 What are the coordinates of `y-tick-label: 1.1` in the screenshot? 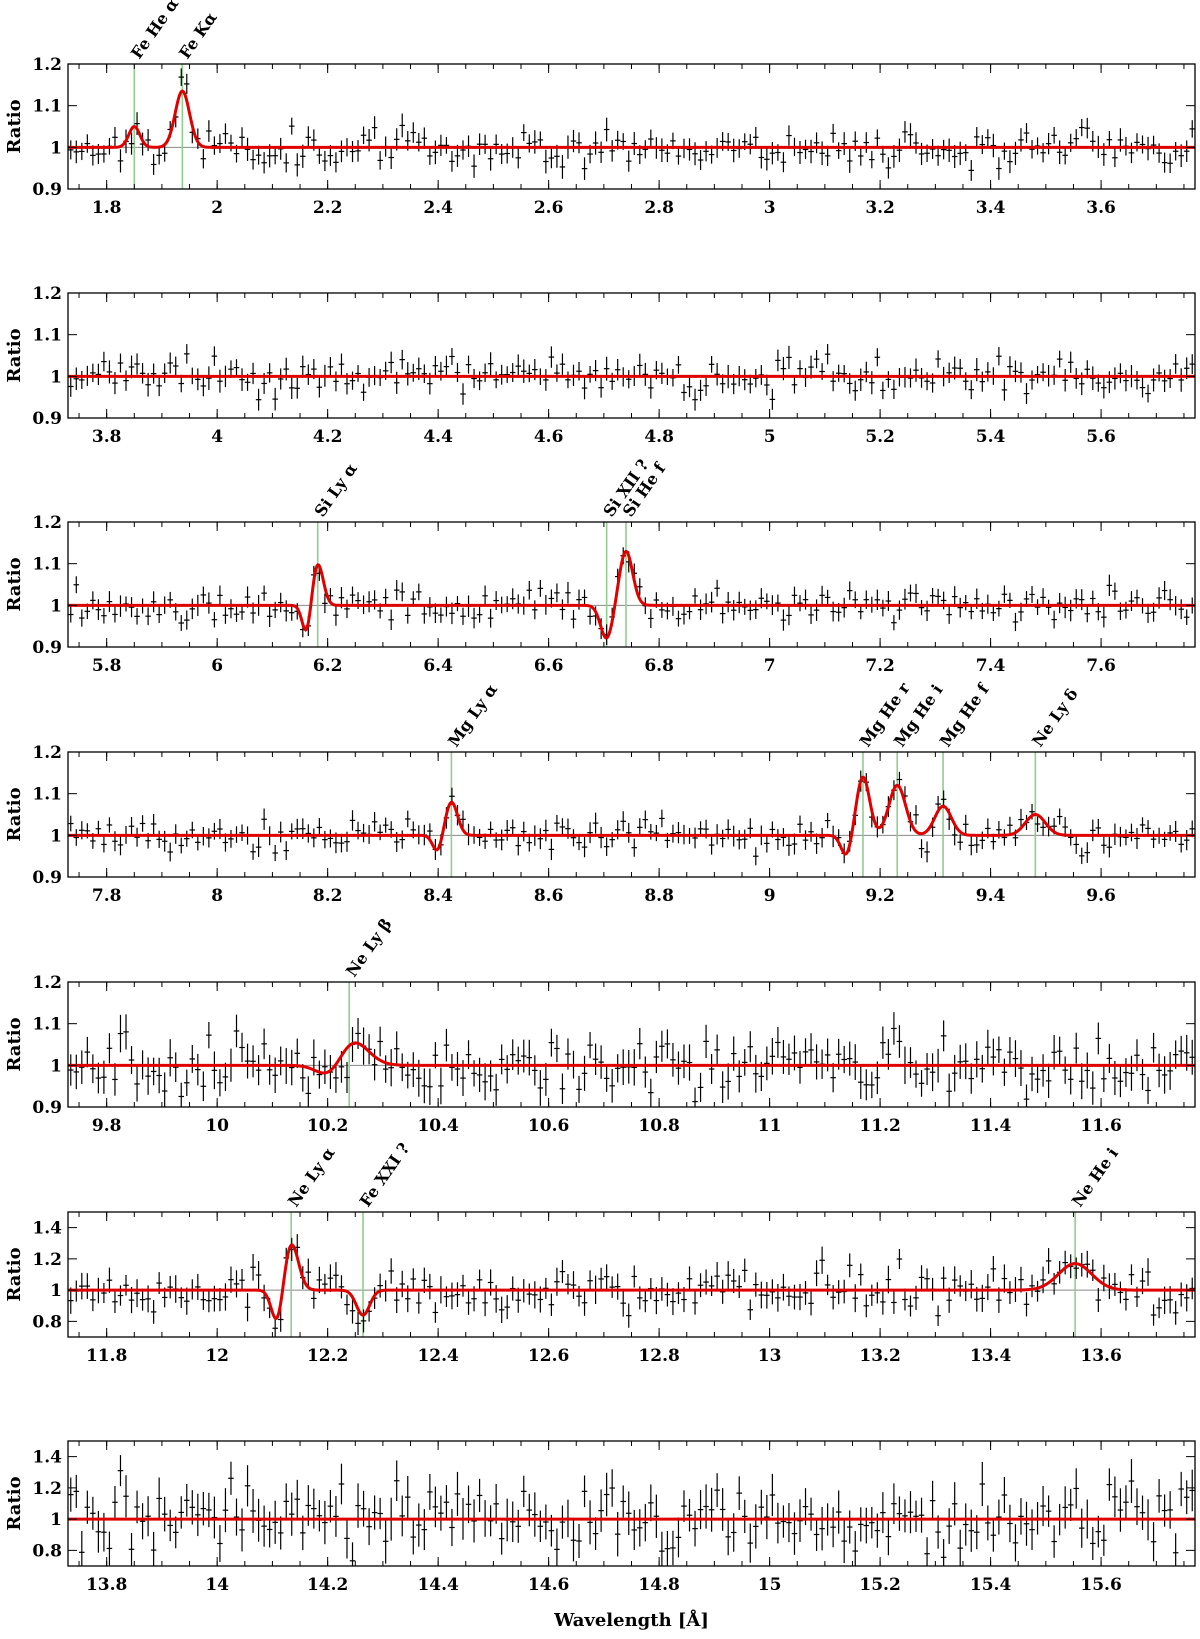 It's located at (47, 565).